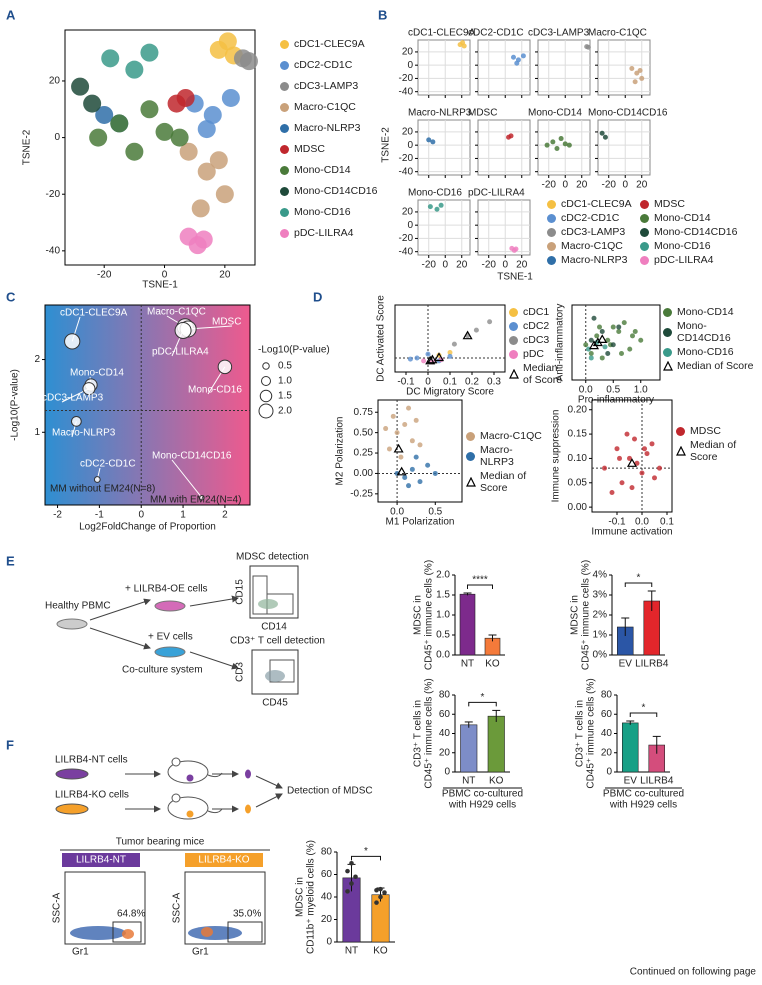 The width and height of the screenshot is (762, 985). What do you see at coordinates (37, 432) in the screenshot?
I see `y-tick-label: 1` at bounding box center [37, 432].